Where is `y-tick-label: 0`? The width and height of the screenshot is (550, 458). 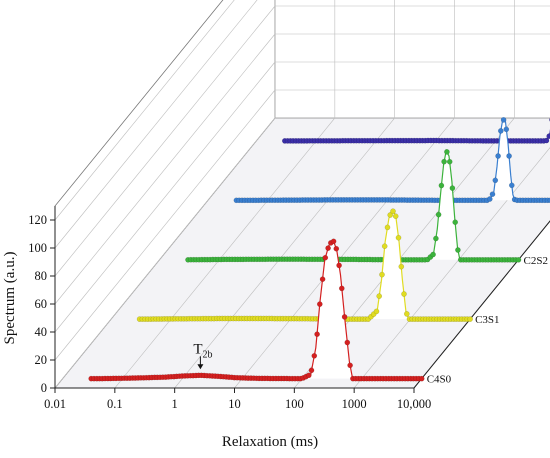
y-tick-label: 0 is located at coordinates (44, 388).